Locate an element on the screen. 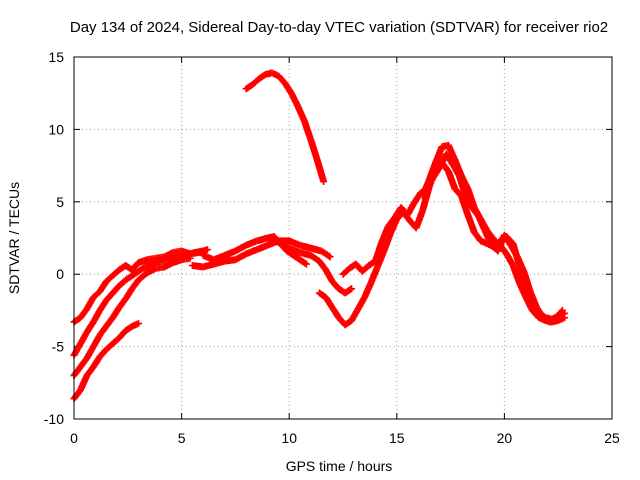 Image resolution: width=640 pixels, height=480 pixels. series-sat-k is located at coordinates (494, 233).